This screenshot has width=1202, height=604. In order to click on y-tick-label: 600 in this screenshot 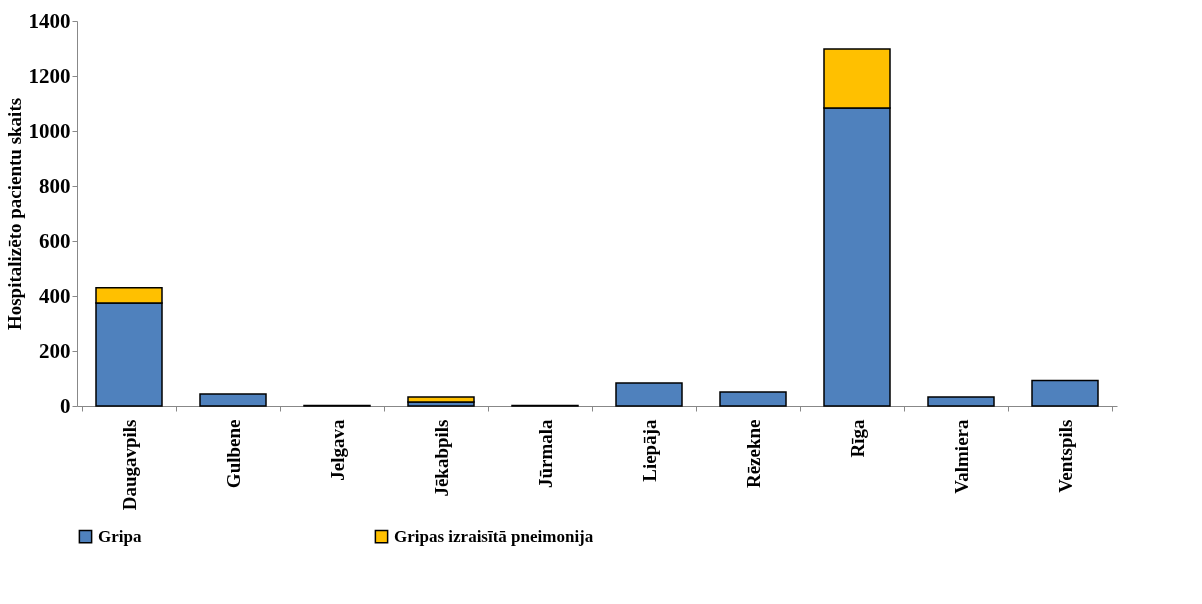, I will do `click(55, 240)`.